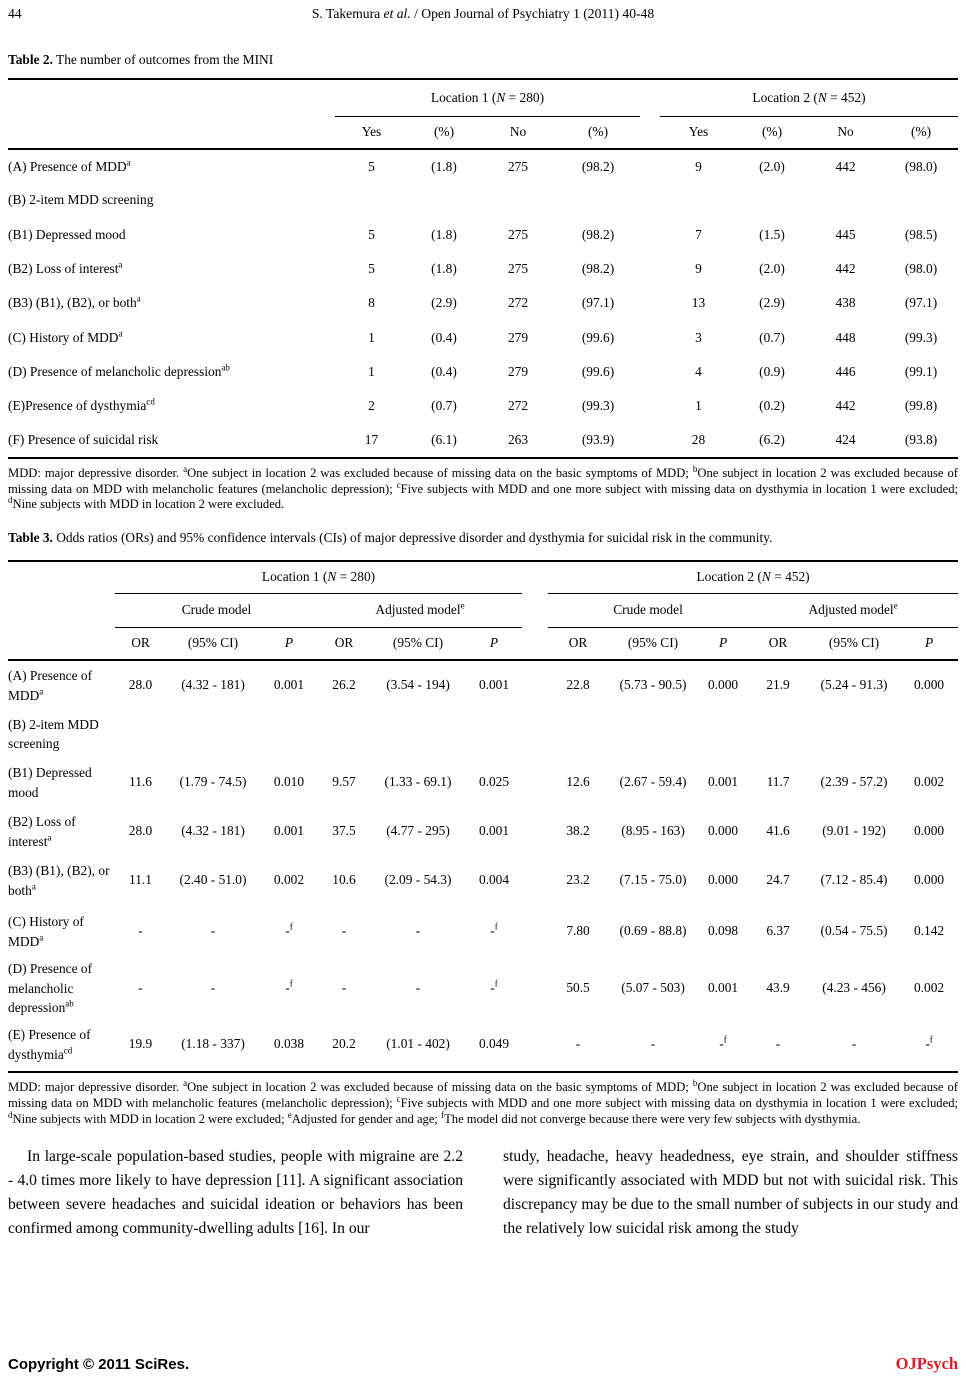  I want to click on table2-cell: (93.9), so click(598, 440).